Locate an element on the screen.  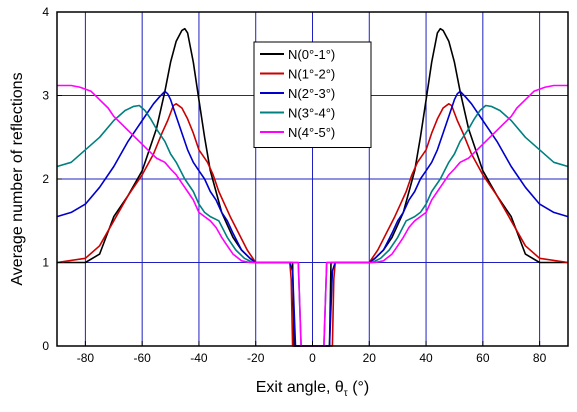
legend-box is located at coordinates (312, 94).